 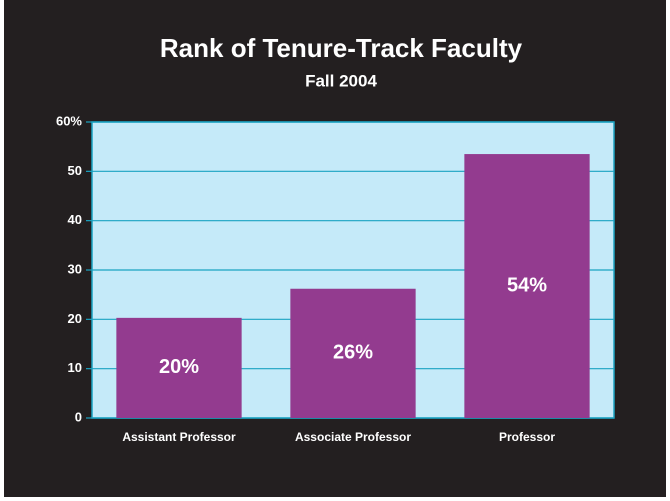 I want to click on data-label: 54%, so click(x=527, y=285).